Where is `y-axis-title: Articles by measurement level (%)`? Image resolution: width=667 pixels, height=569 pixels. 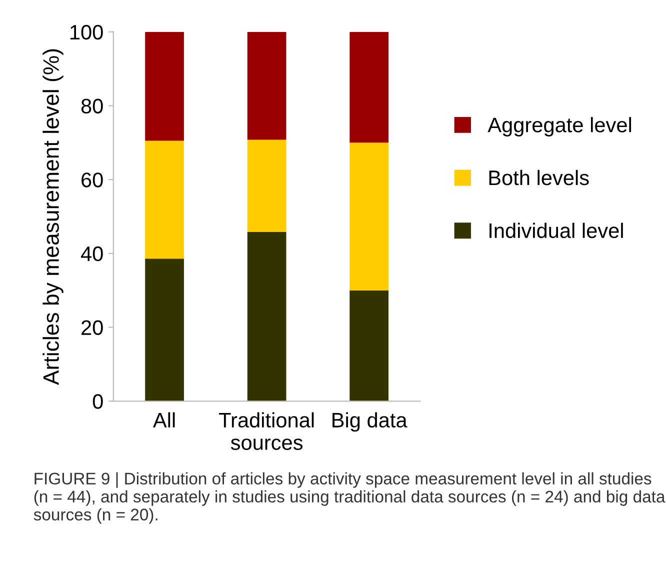
y-axis-title: Articles by measurement level (%) is located at coordinates (53, 217).